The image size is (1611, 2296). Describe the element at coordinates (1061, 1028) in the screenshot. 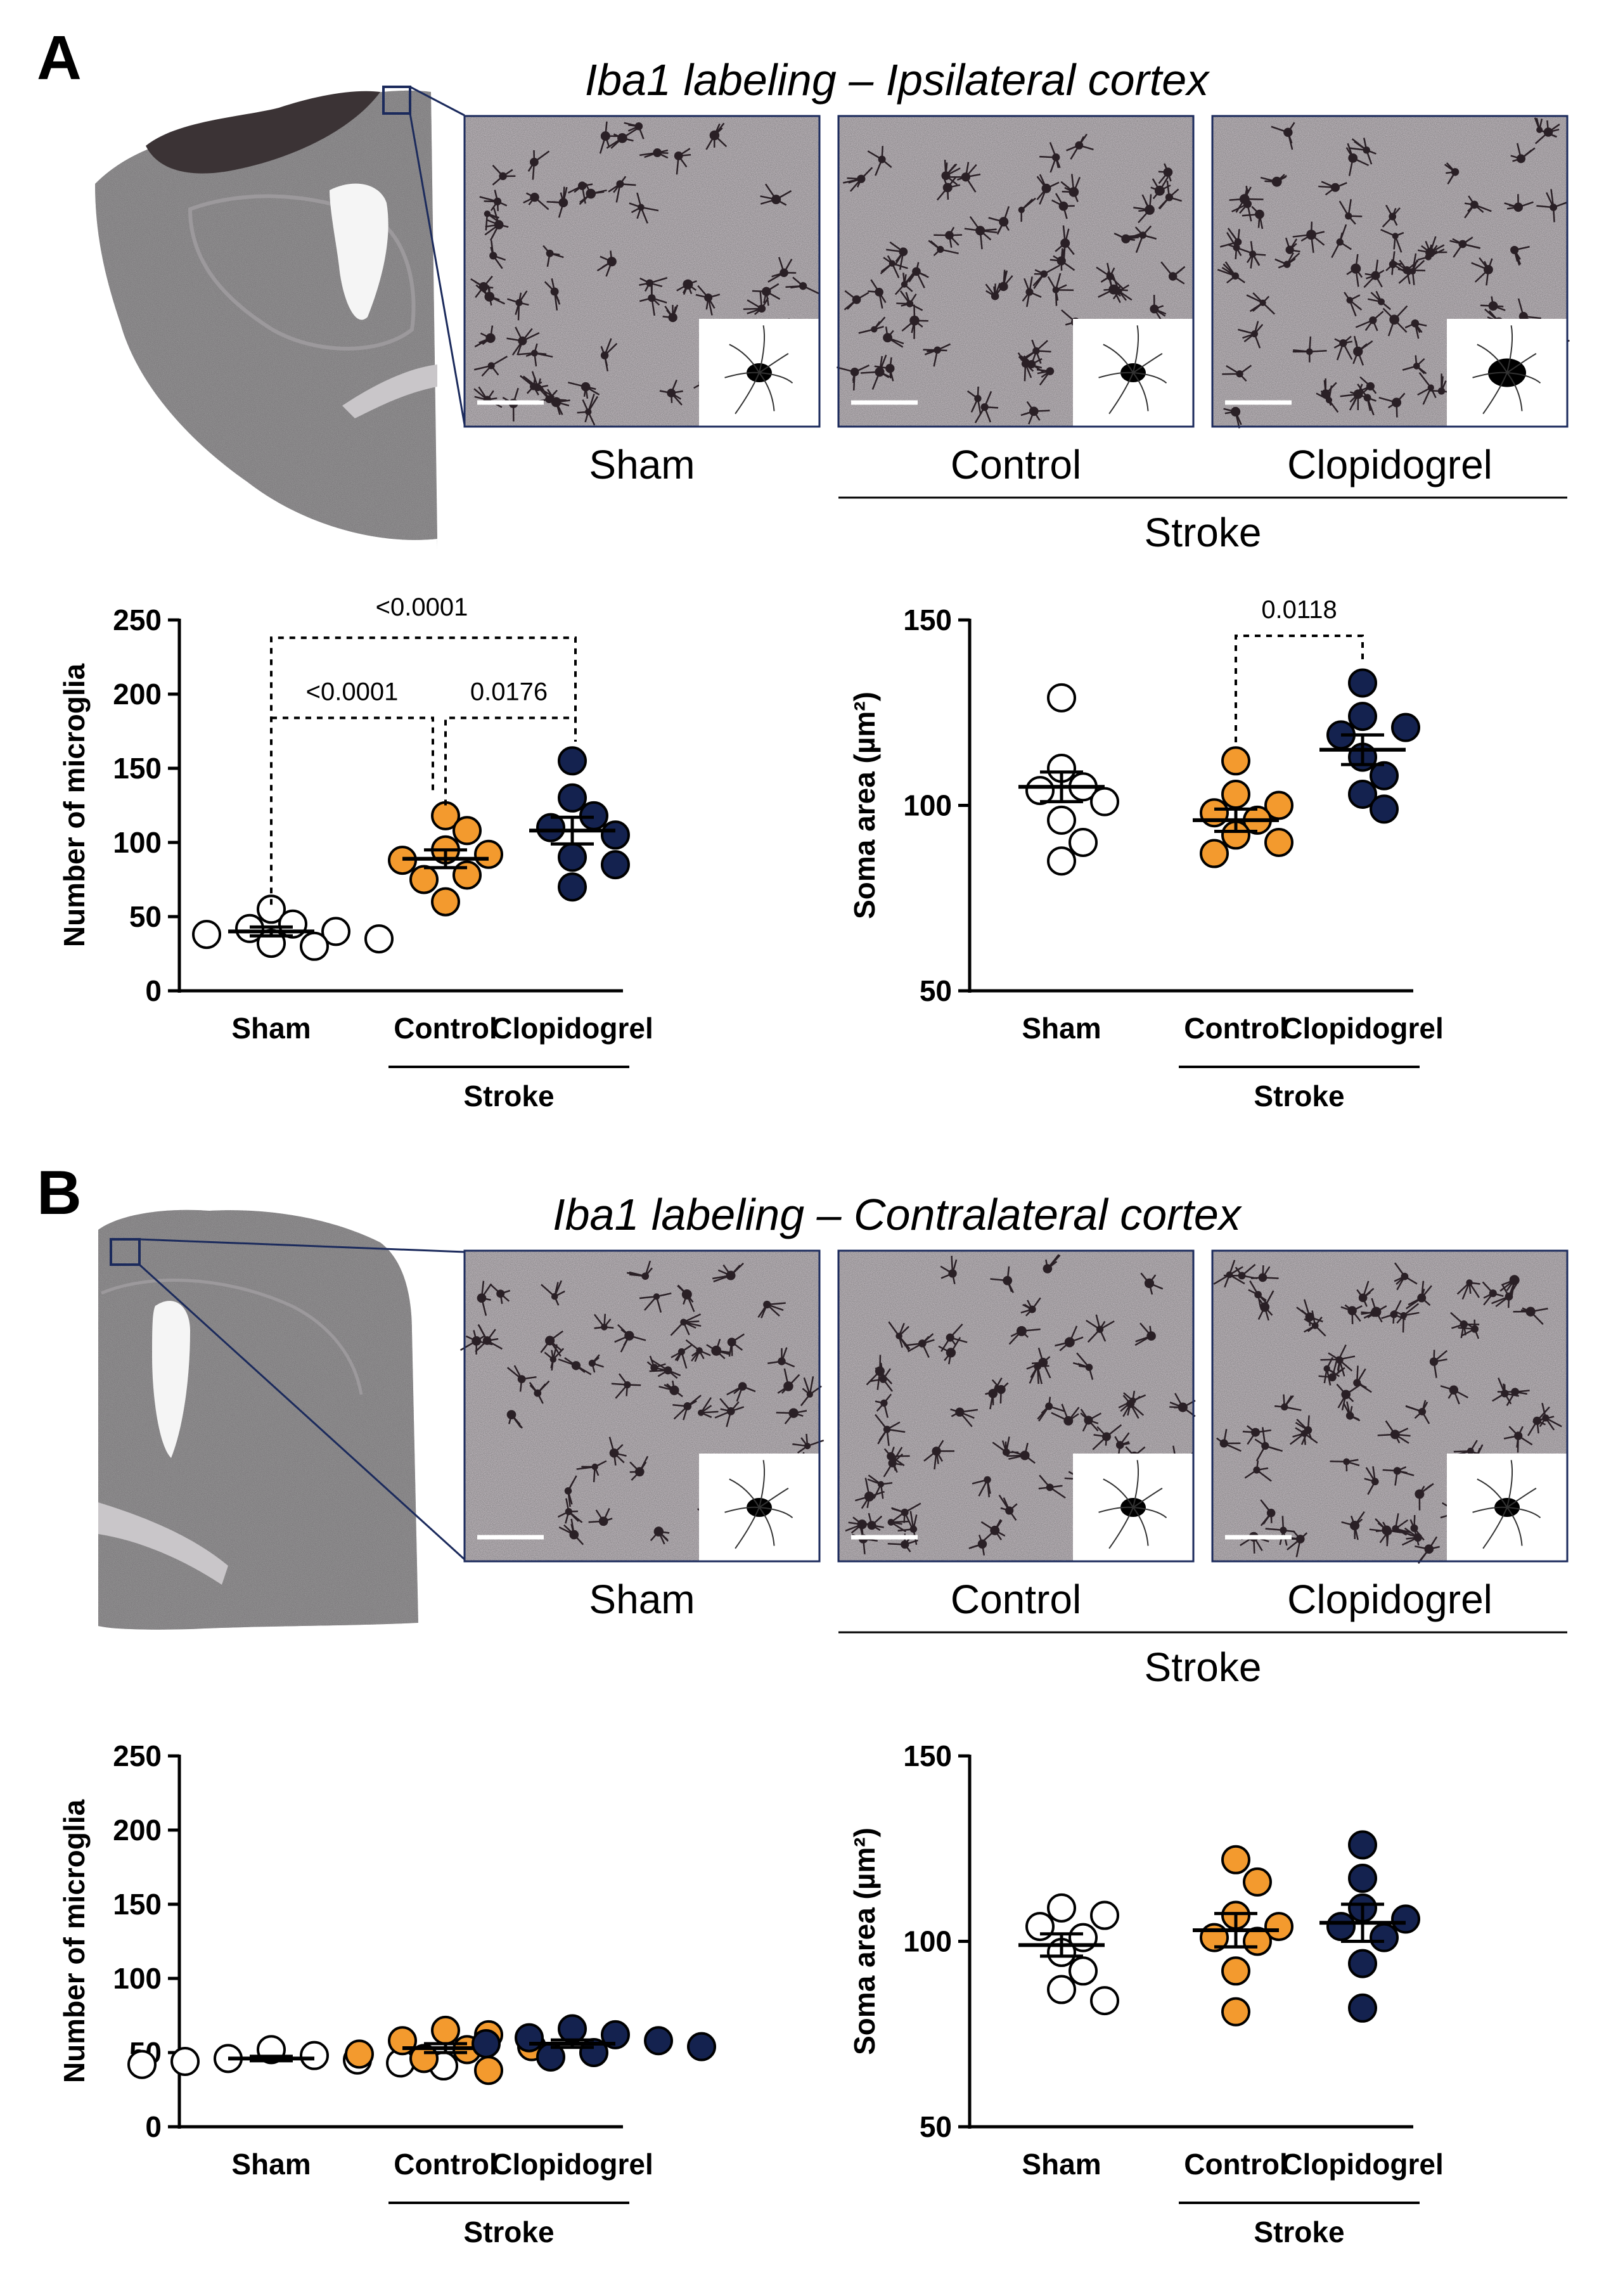

I see `x-category-label: Sham` at that location.